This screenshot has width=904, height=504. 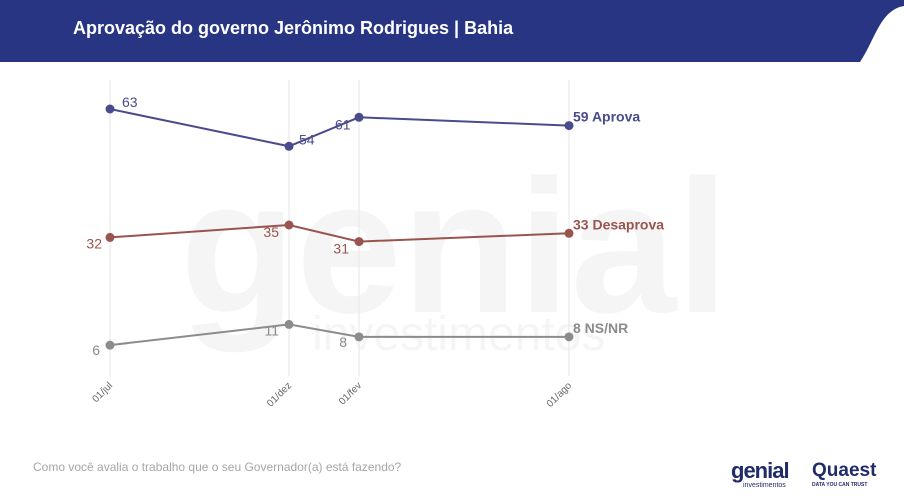 What do you see at coordinates (307, 139) in the screenshot?
I see `data-label: 54` at bounding box center [307, 139].